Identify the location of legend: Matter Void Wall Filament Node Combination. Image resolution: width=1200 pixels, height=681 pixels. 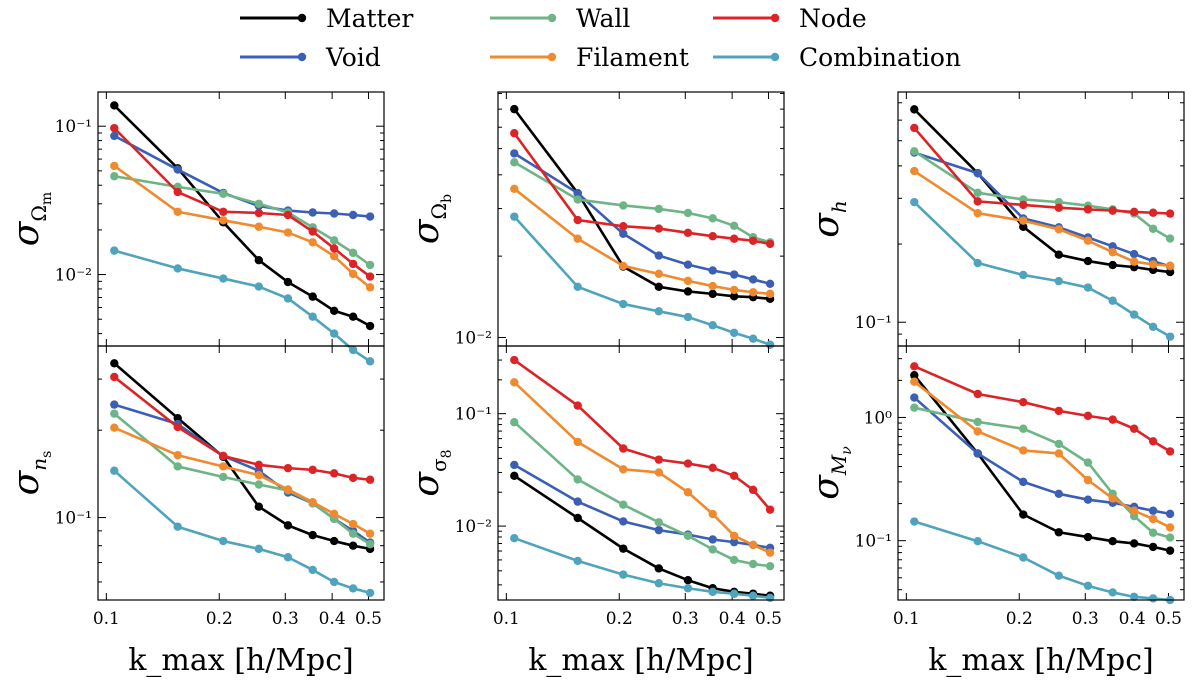
(600, 38).